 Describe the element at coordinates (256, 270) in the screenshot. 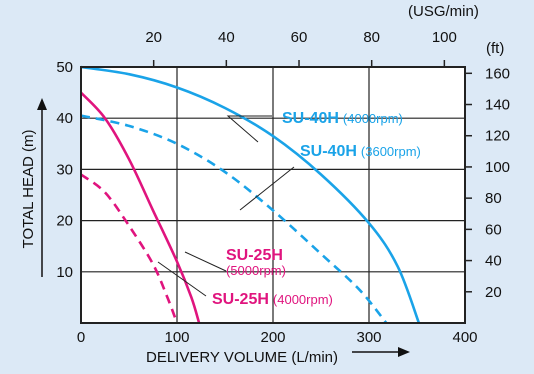

I see `series-label-speed: (5000rpm)` at that location.